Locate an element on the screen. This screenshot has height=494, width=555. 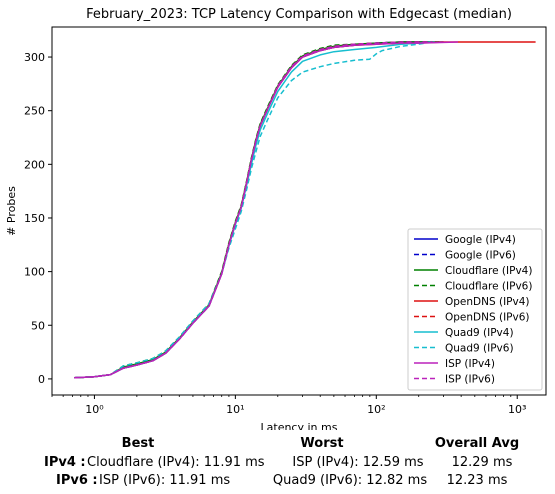
legend-box is located at coordinates (475, 309).